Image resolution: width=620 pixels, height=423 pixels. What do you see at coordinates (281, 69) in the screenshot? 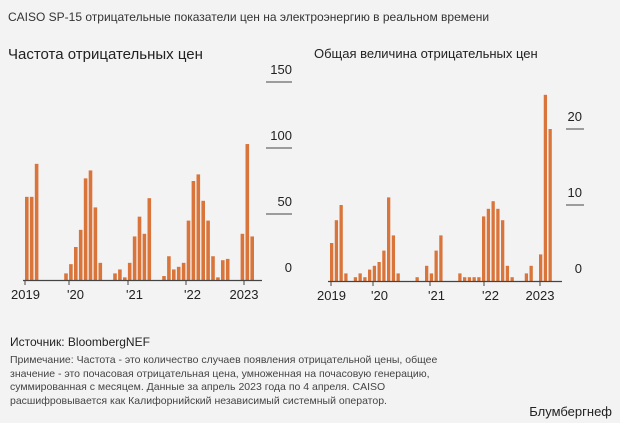
I see `y-tick-label: 150` at bounding box center [281, 69].